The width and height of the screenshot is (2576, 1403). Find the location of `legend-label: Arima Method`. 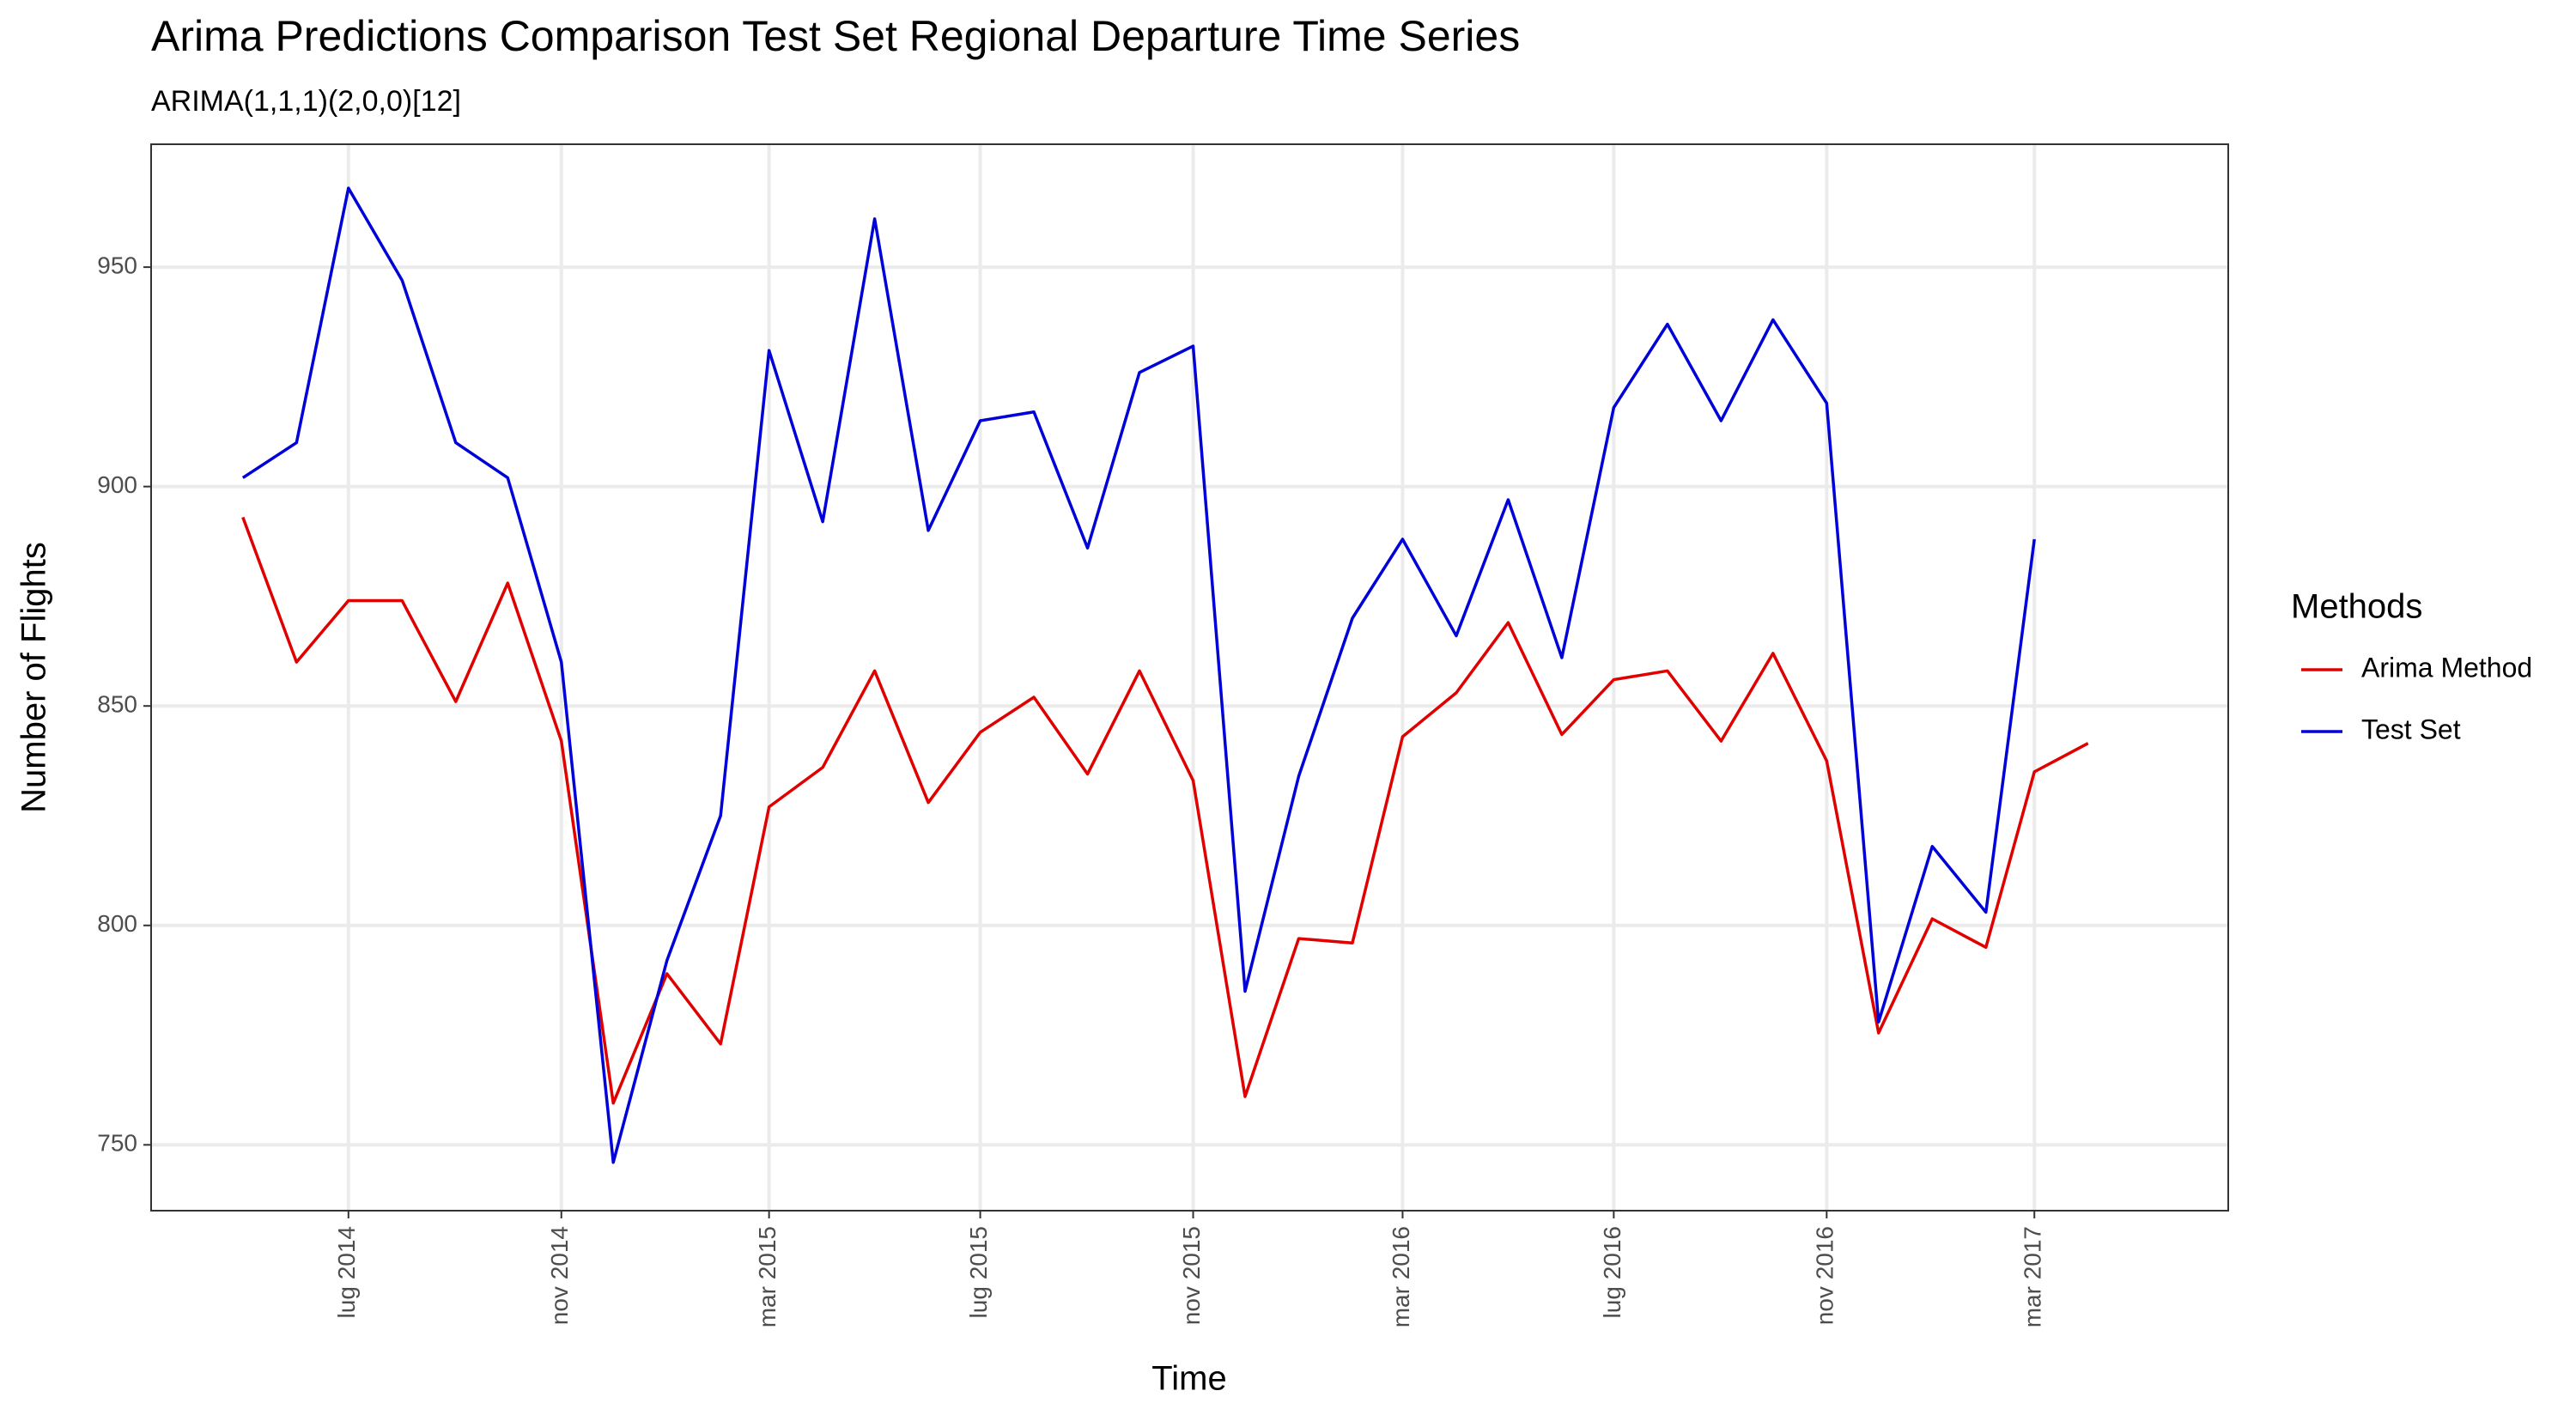

legend-label: Arima Method is located at coordinates (2446, 667).